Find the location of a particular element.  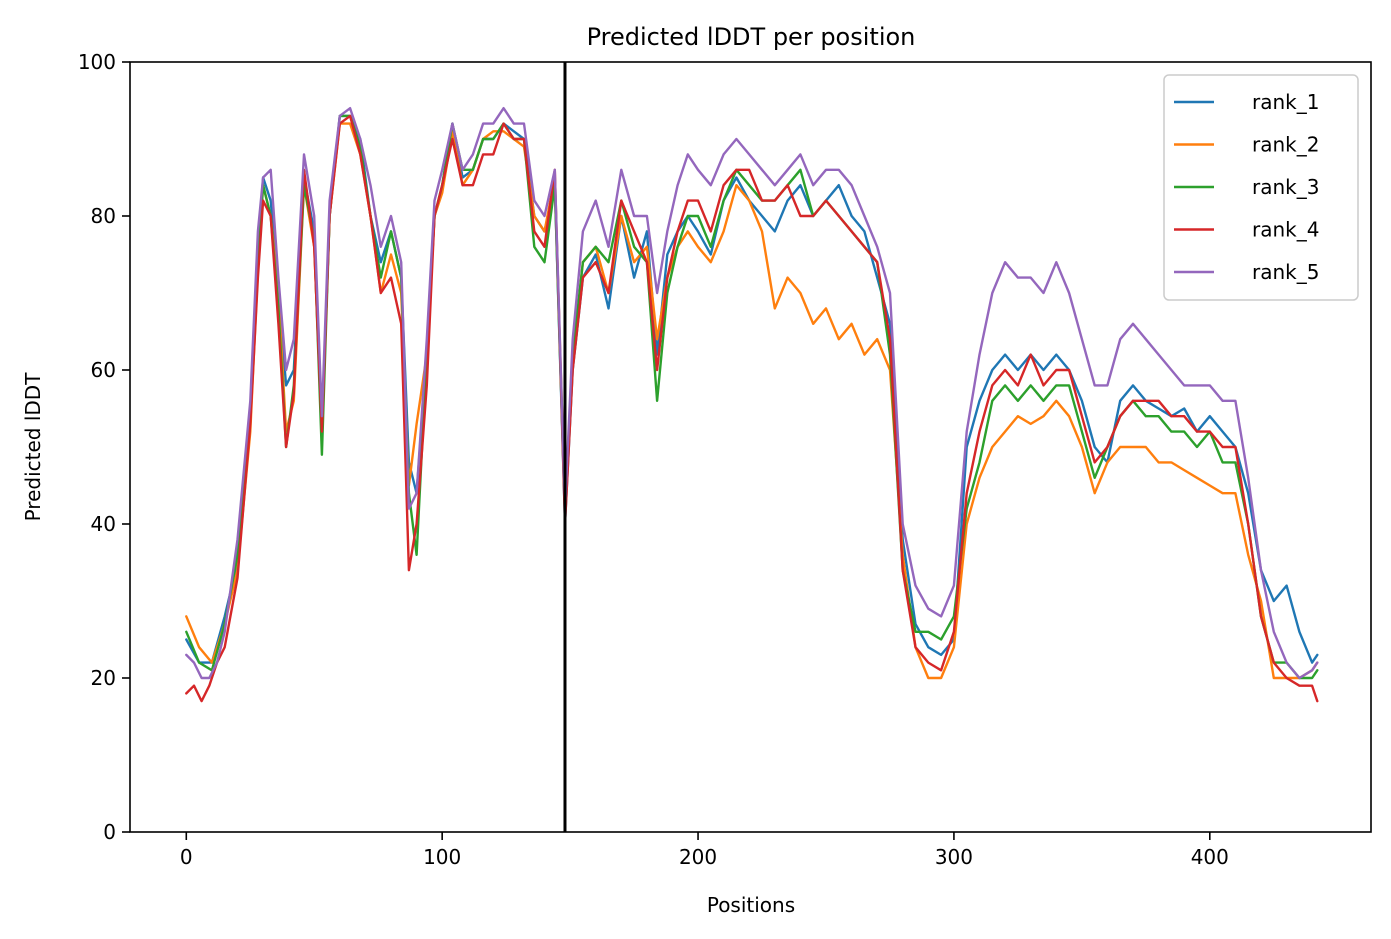

legend-box is located at coordinates (1261, 187).